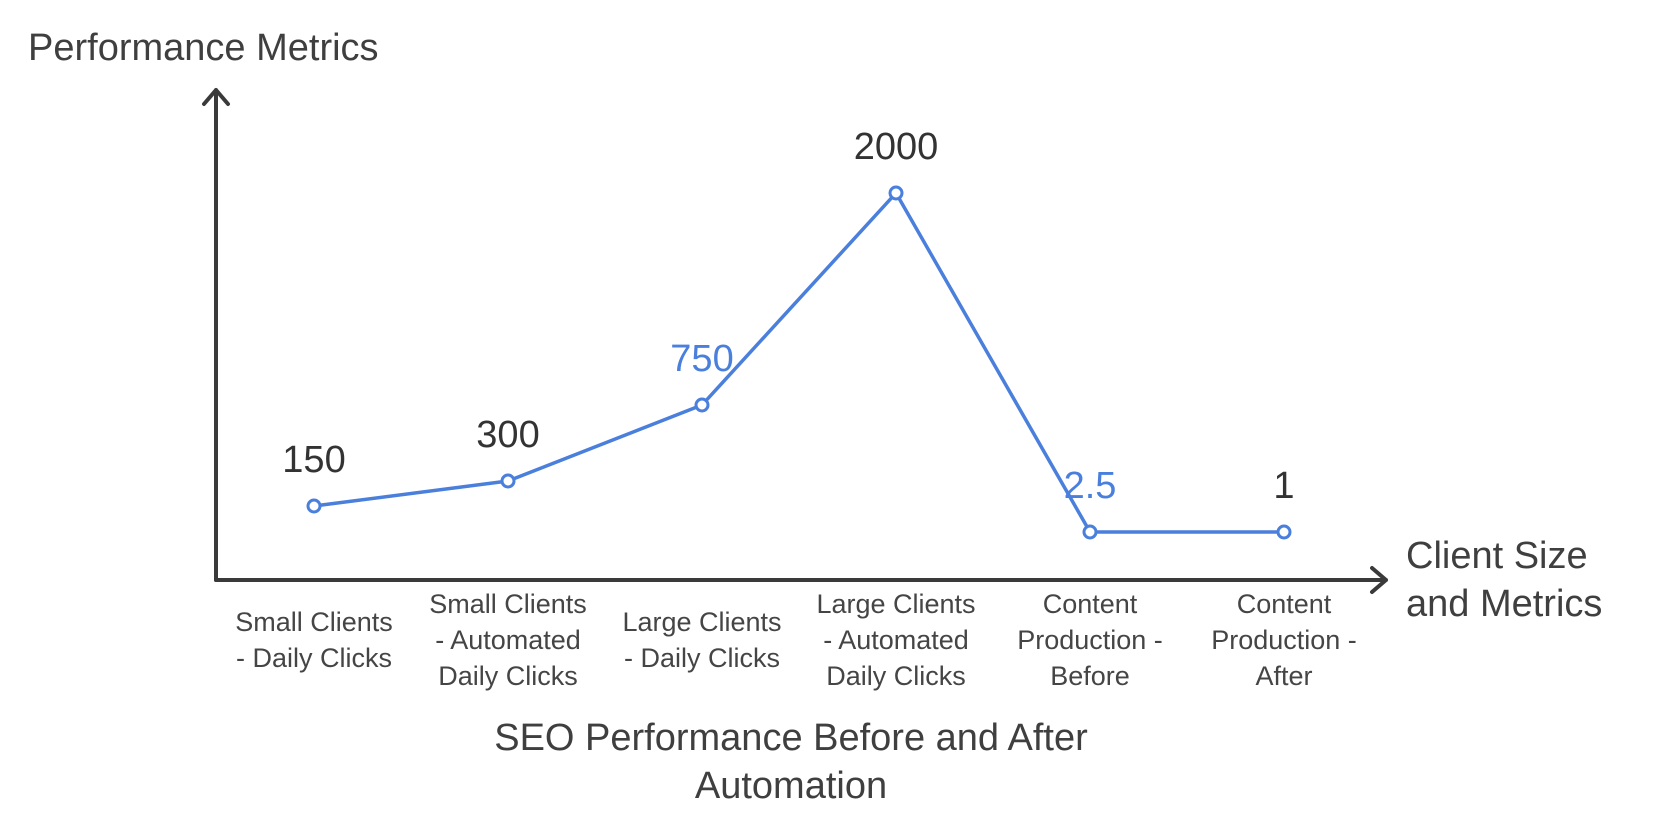 The width and height of the screenshot is (1656, 840). What do you see at coordinates (895, 640) in the screenshot?
I see `x-tick-label: Large Clients - Automated Daily Clicks` at bounding box center [895, 640].